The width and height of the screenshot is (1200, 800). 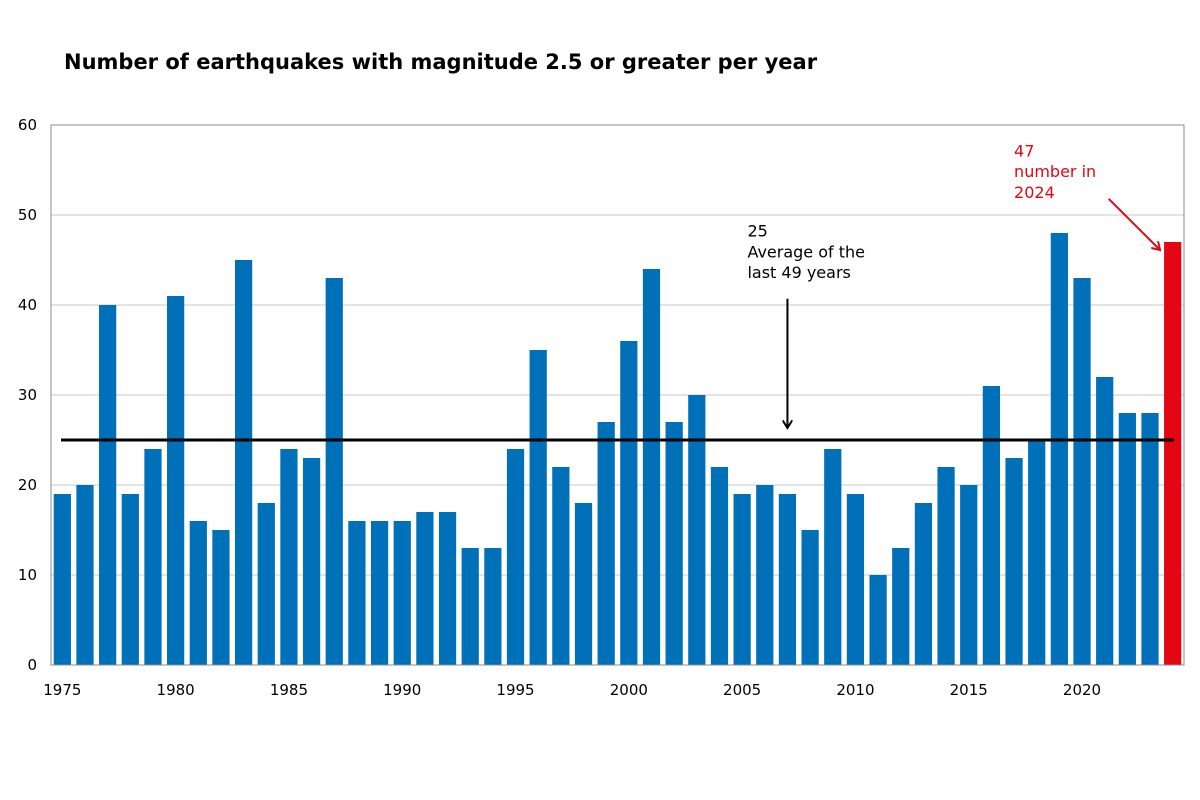 What do you see at coordinates (1173, 453) in the screenshot?
I see `bar-2024` at bounding box center [1173, 453].